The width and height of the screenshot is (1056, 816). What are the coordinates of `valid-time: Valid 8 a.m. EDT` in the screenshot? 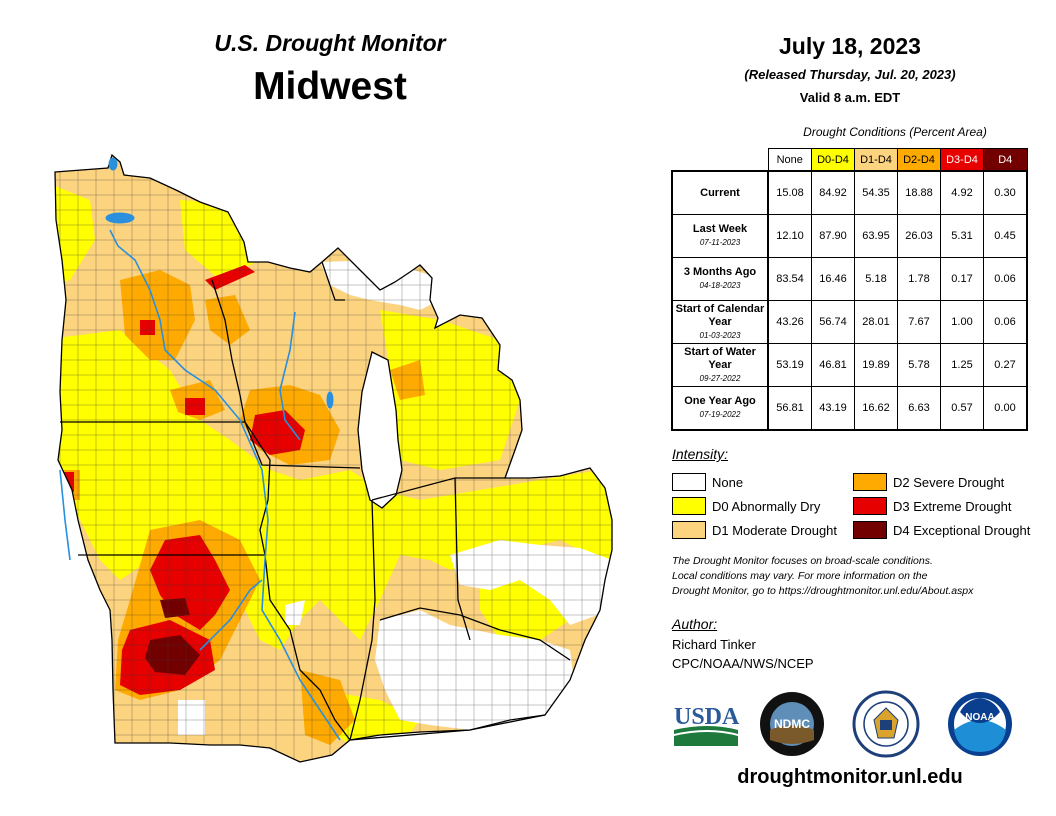 It's located at (850, 97).